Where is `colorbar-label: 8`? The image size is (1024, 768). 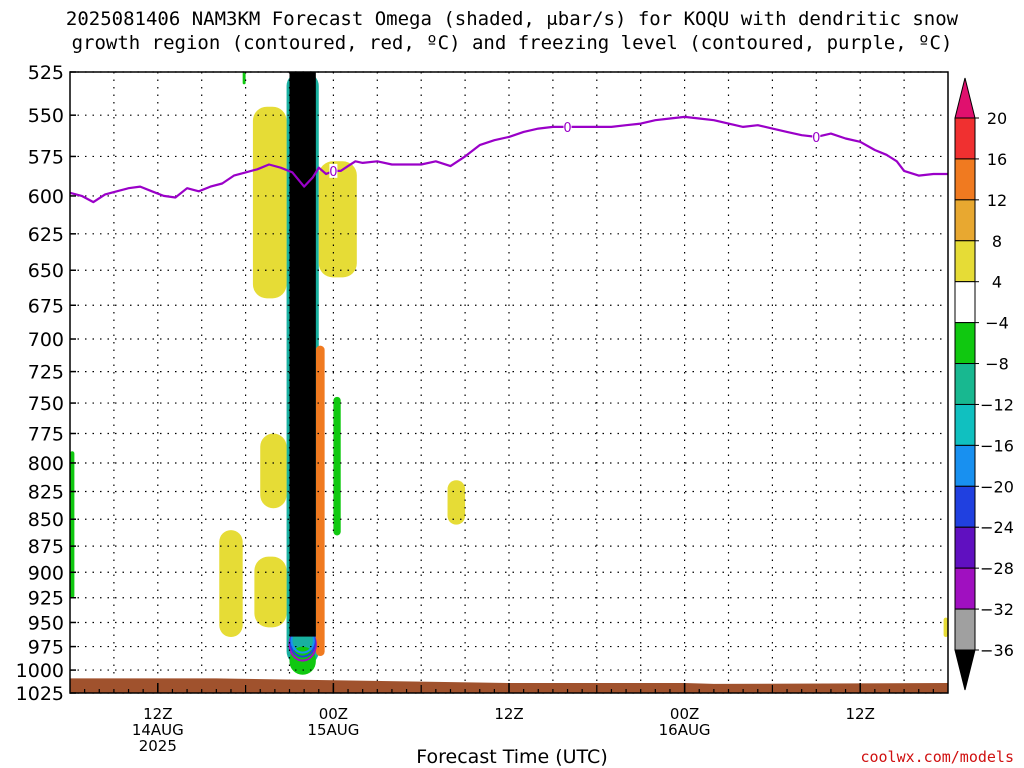
colorbar-label: 8 is located at coordinates (997, 241).